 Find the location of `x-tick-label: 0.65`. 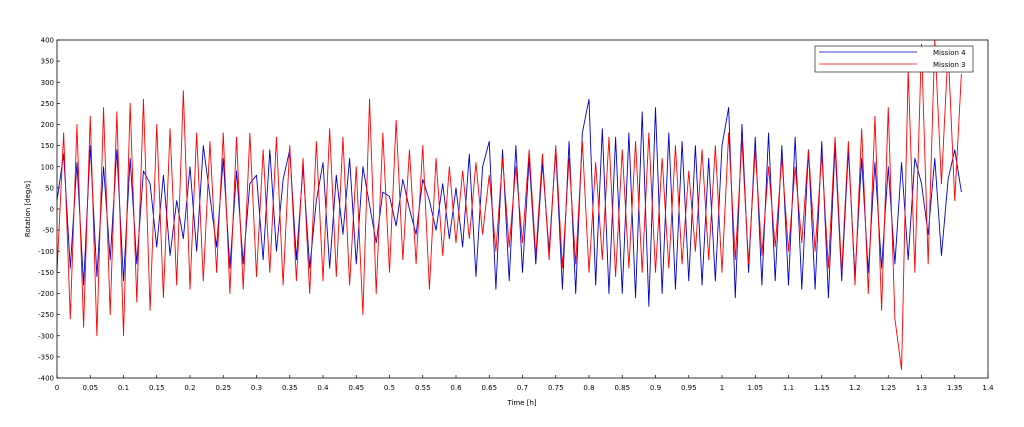

x-tick-label: 0.65 is located at coordinates (489, 388).